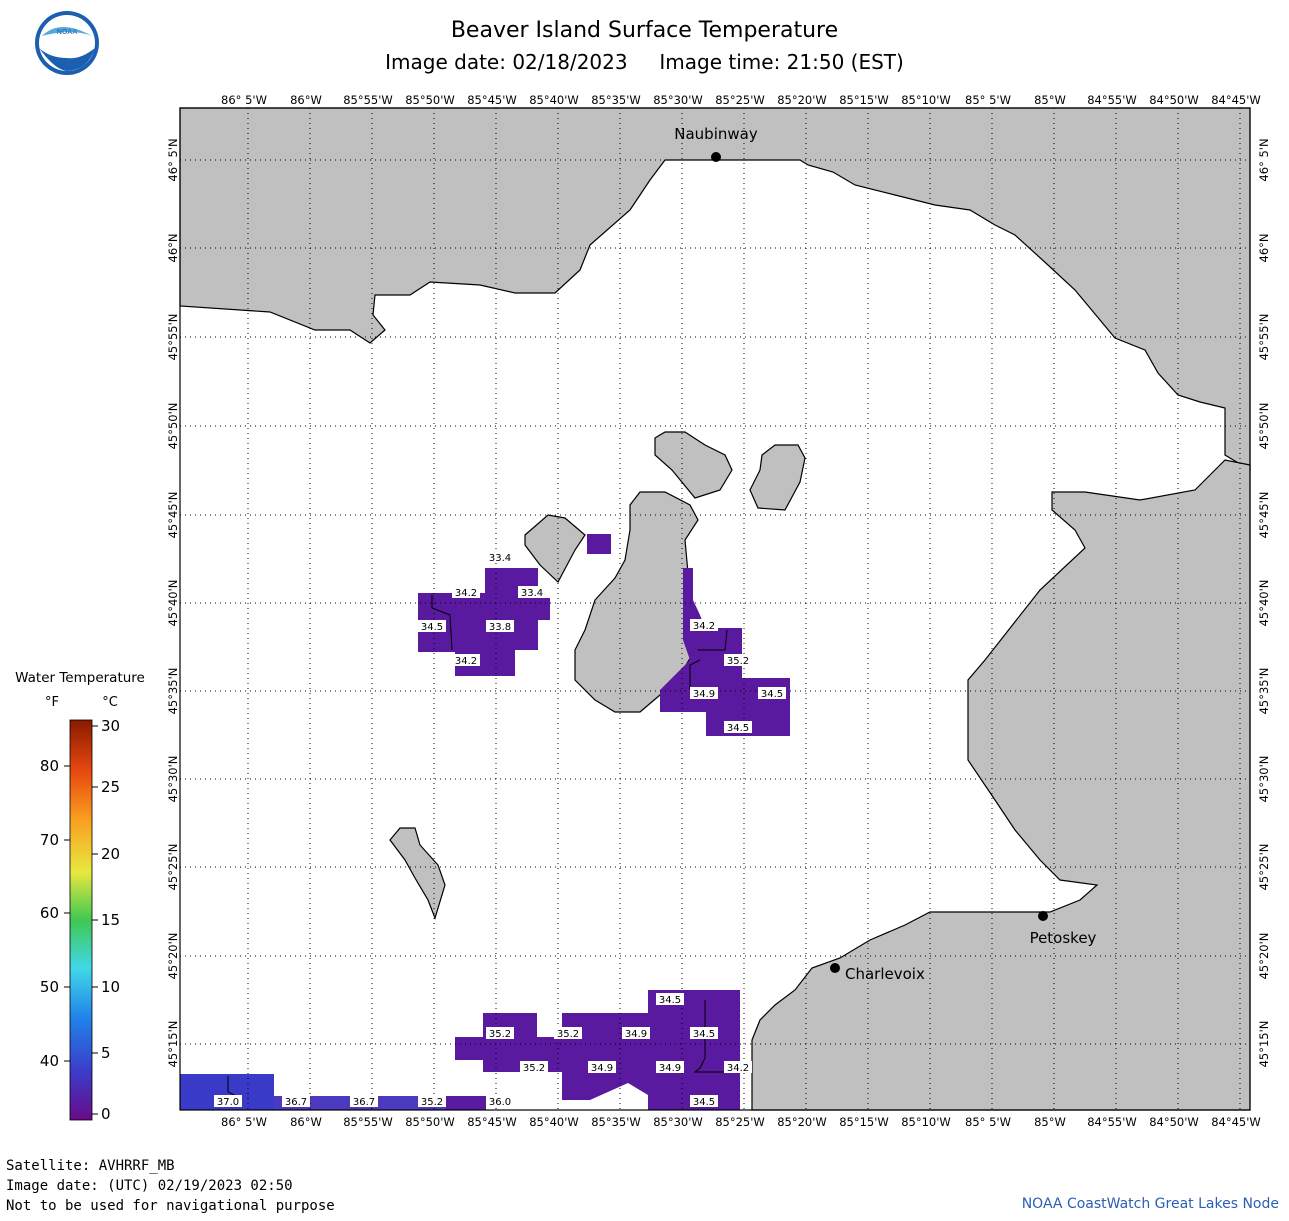 Image resolution: width=1289 pixels, height=1221 pixels. What do you see at coordinates (106, 1114) in the screenshot?
I see `legend-c-tick: 0` at bounding box center [106, 1114].